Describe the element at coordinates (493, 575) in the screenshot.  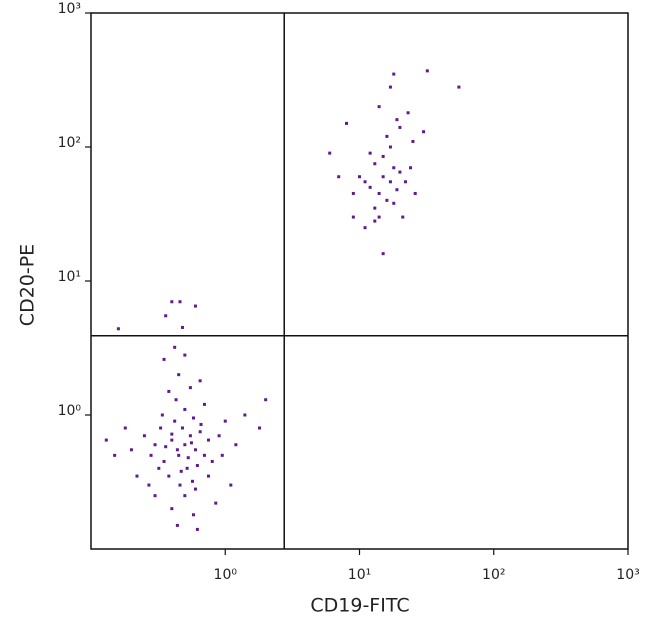
I see `x-tick-label: 10²` at that location.